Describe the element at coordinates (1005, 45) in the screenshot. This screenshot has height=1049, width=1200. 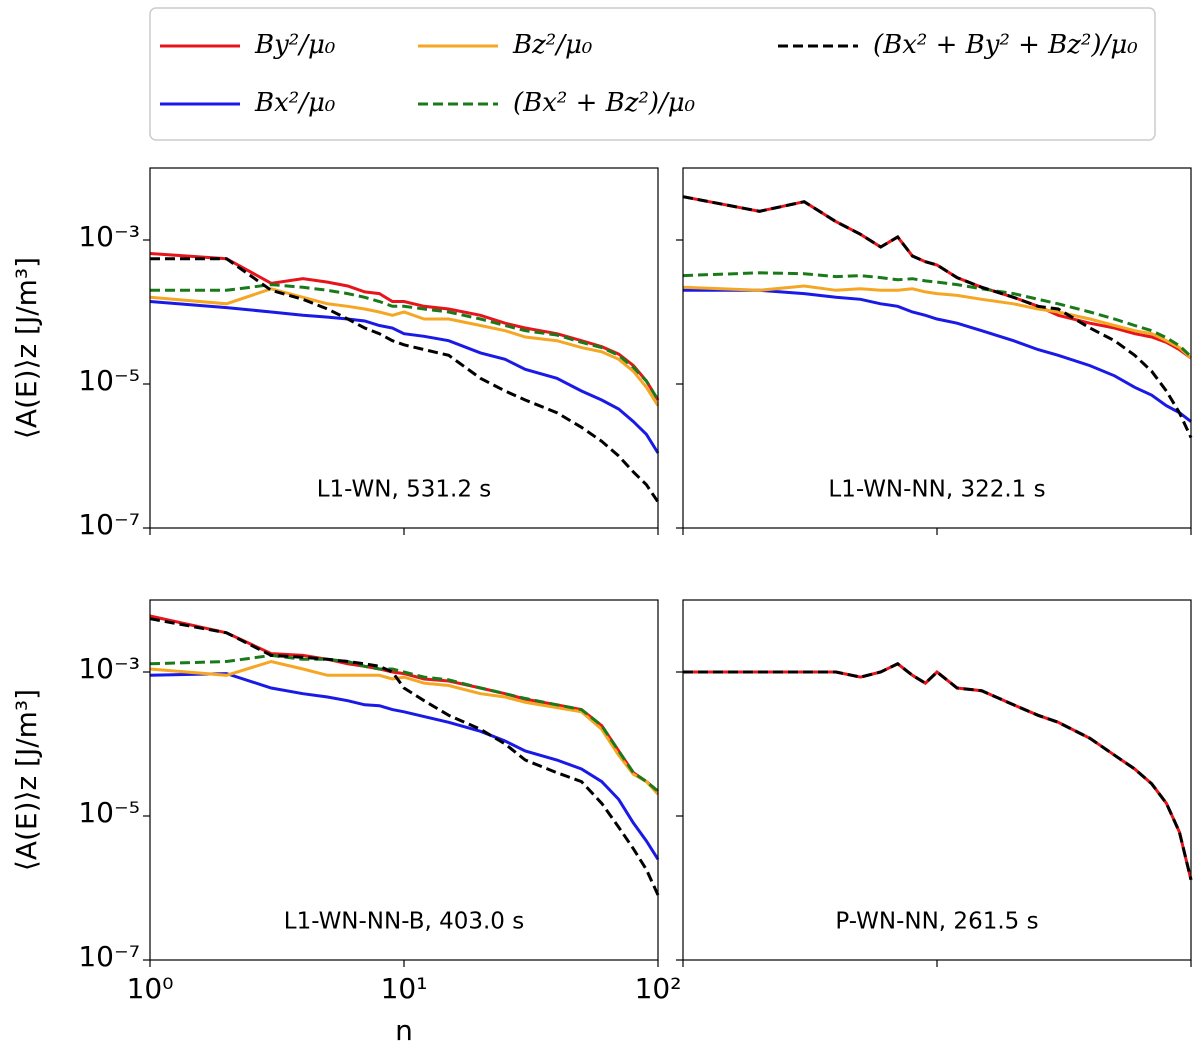
I see `legend-label: (Bx² + By² + Bz²)/μ₀` at that location.